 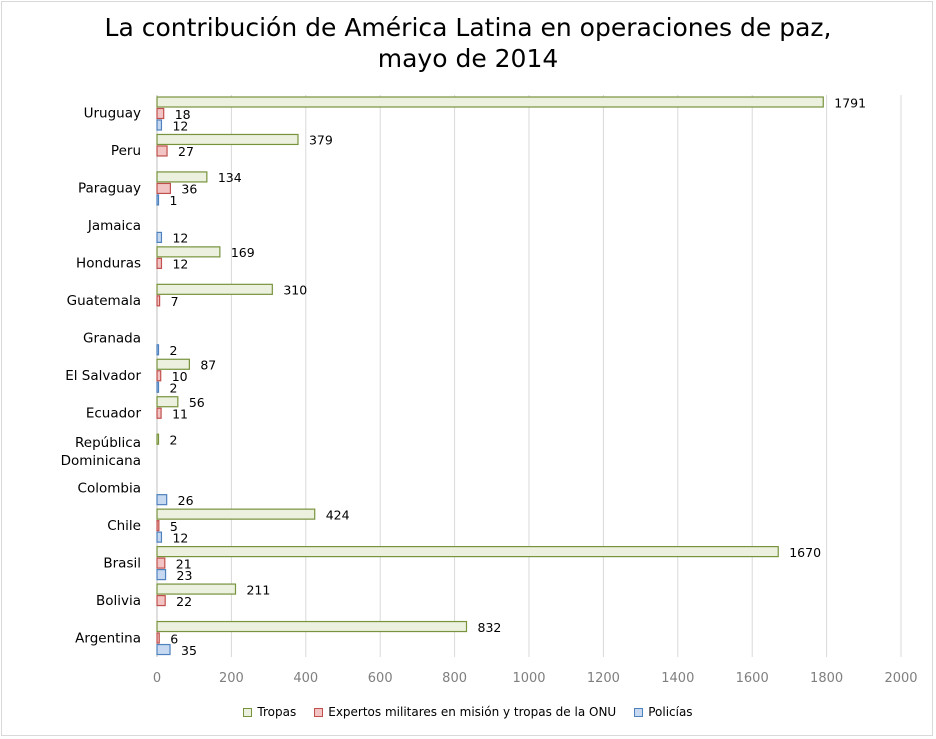 I want to click on data-label: 10, so click(x=180, y=376).